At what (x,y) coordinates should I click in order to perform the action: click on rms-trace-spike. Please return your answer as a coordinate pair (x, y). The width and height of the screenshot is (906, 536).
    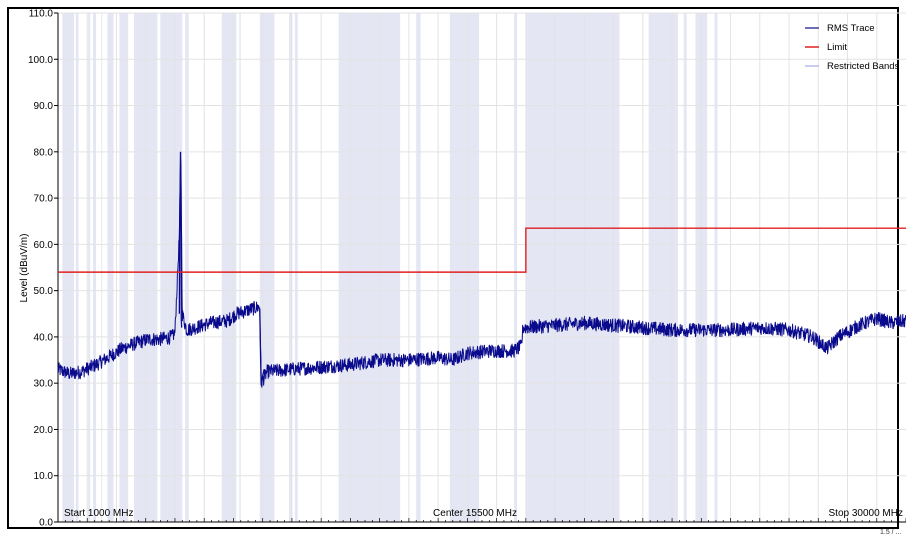
    Looking at the image, I should click on (180, 239).